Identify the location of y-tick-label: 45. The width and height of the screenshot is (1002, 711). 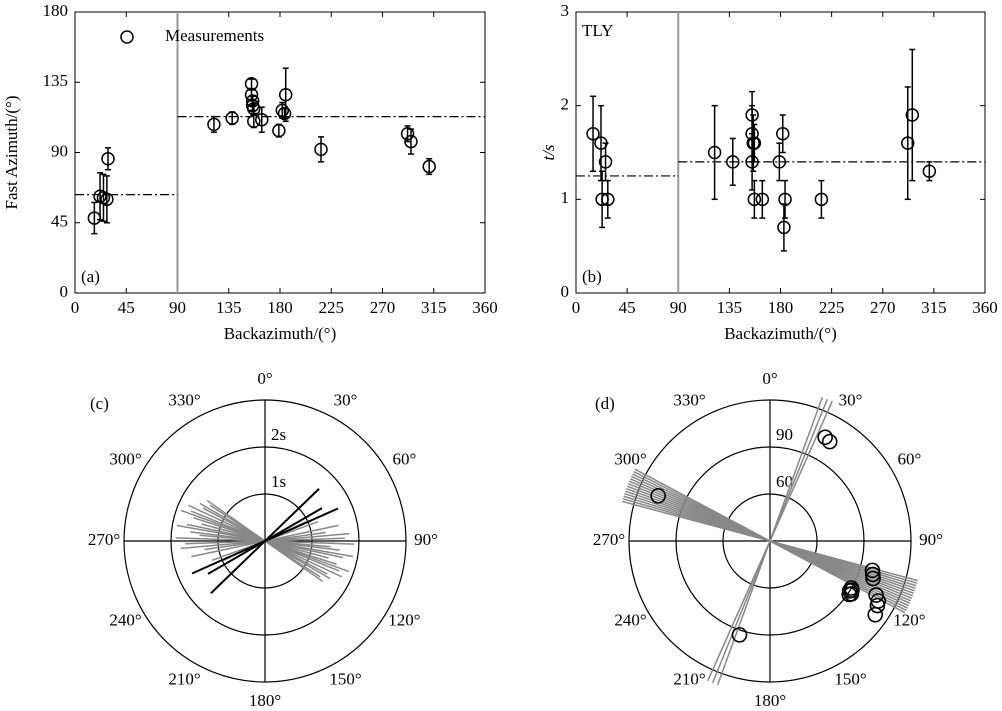
(59, 221).